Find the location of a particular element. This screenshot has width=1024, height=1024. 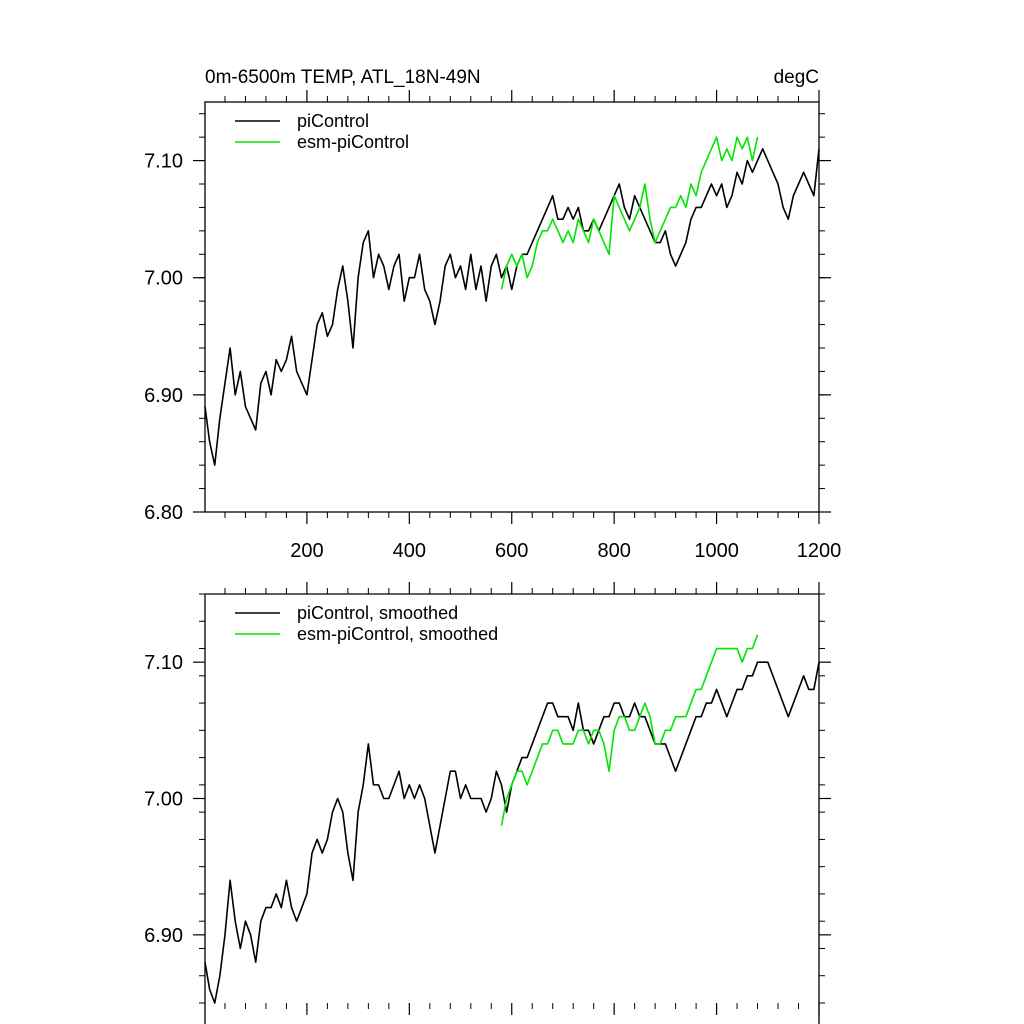

raw-x-tick-label: 600 is located at coordinates (511, 551).